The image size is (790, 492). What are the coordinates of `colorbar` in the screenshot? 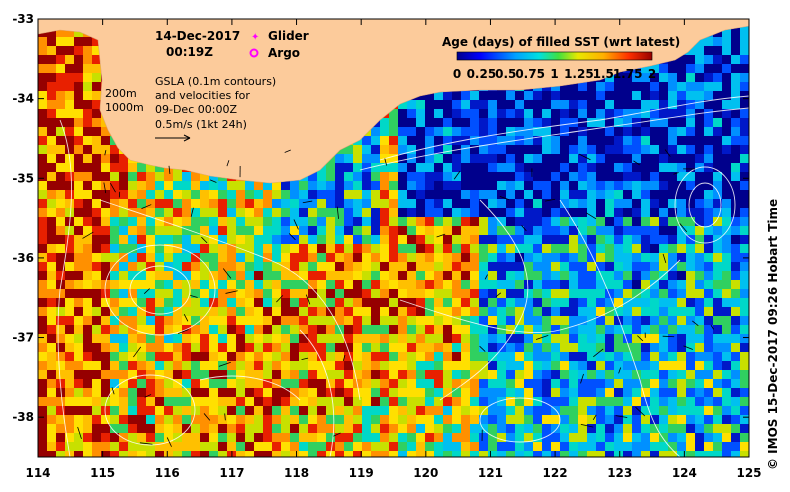 It's located at (554, 56).